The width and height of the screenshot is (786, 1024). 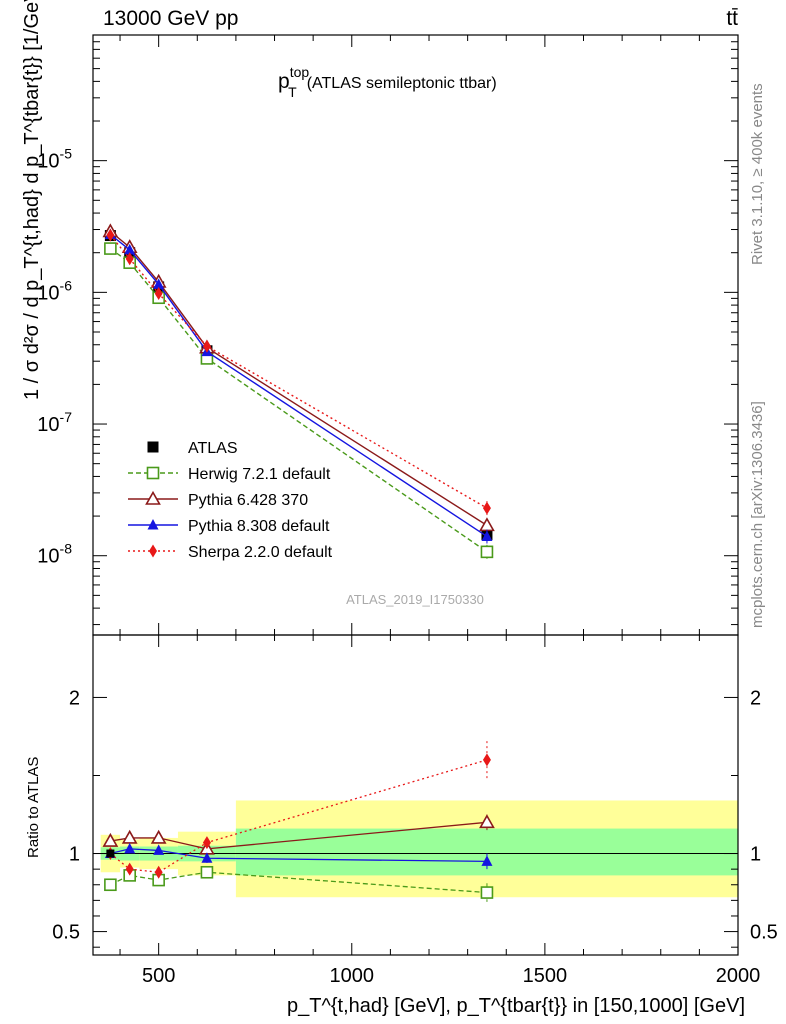 I want to click on ratio-uncertainty-bands, so click(x=419, y=849).